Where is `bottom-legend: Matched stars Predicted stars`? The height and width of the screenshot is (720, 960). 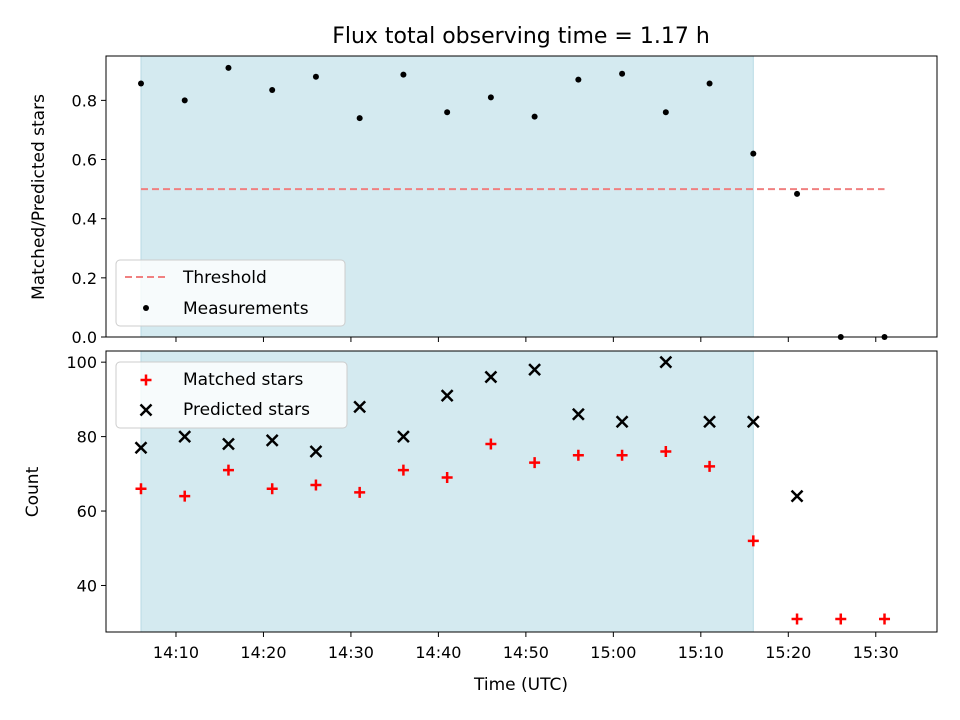
bottom-legend: Matched stars Predicted stars is located at coordinates (231, 395).